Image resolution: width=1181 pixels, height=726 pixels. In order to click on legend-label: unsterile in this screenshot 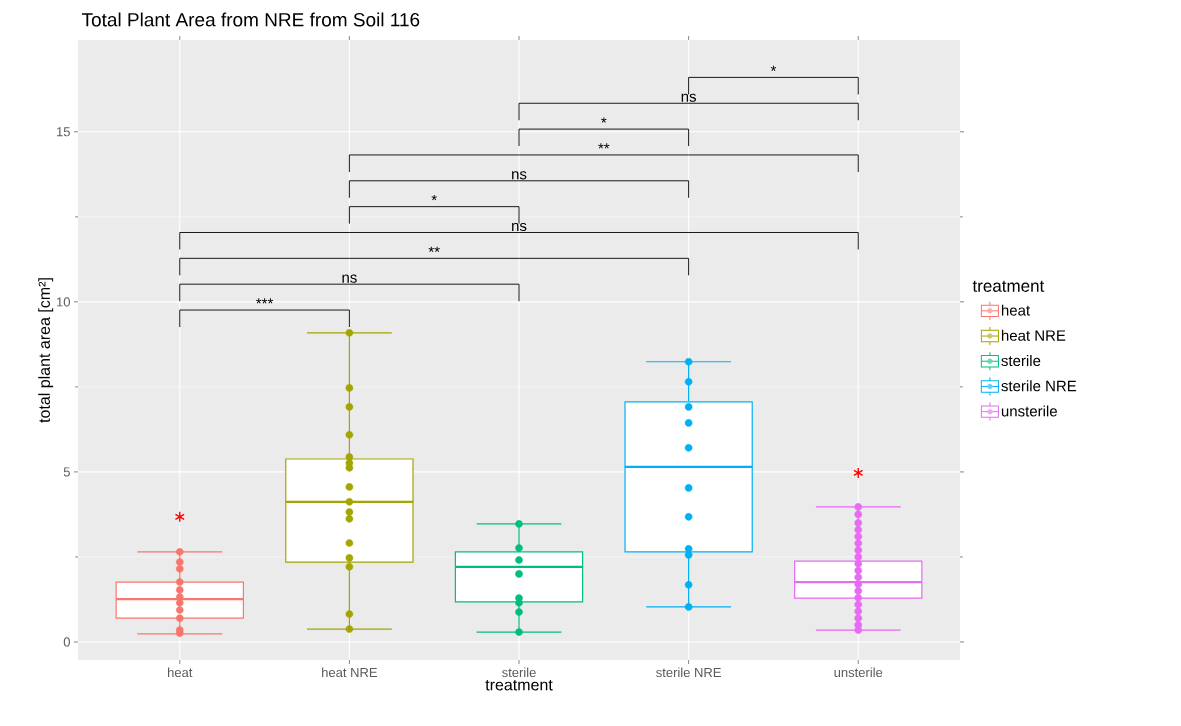, I will do `click(1029, 411)`.